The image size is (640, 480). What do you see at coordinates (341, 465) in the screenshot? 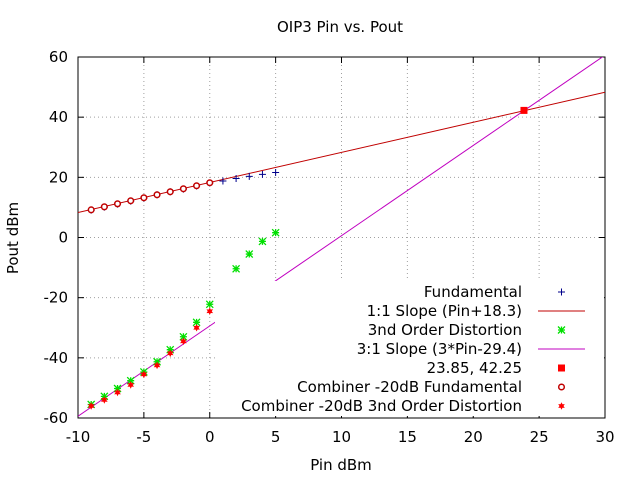
I see `x-axis-title: Pin dBm` at bounding box center [341, 465].